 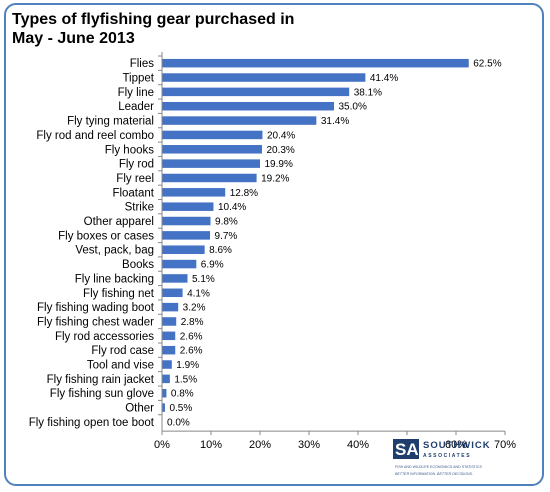 I want to click on category-label: Fly rod accessories, so click(x=104, y=337).